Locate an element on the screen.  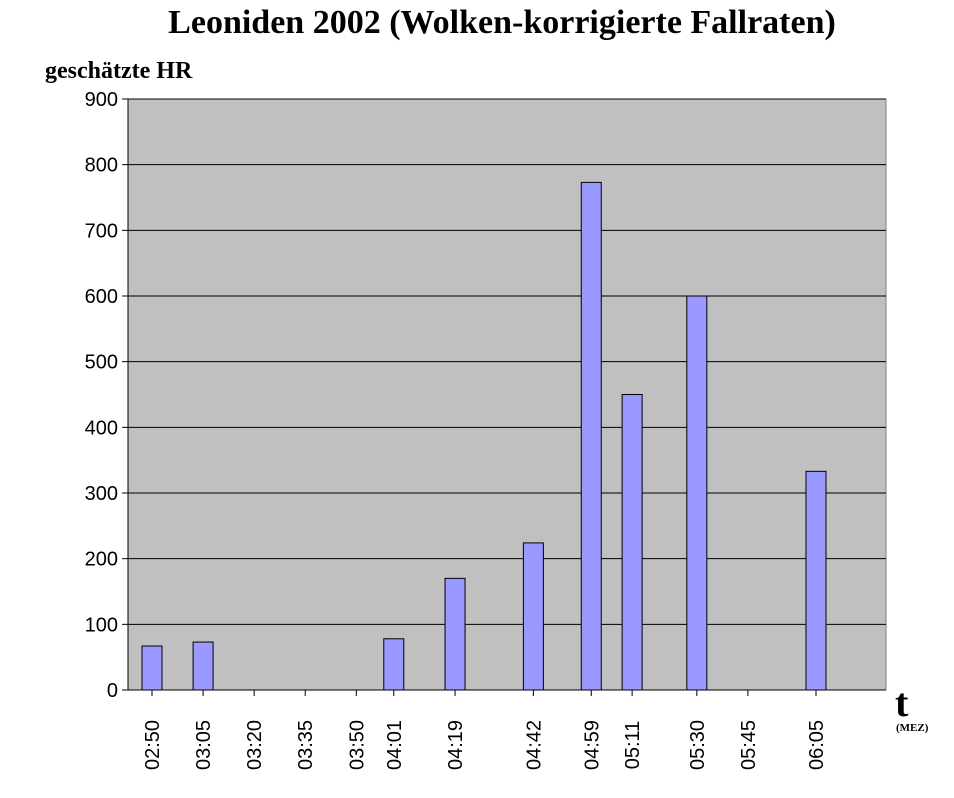
x-tick-label: 03:50 is located at coordinates (357, 745).